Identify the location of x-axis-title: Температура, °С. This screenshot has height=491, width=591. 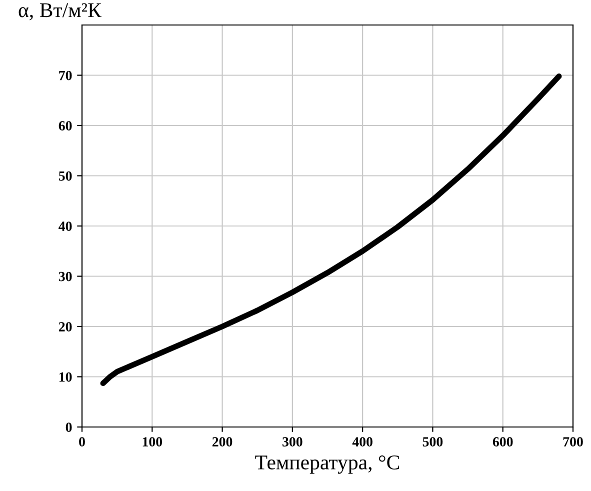
(327, 464).